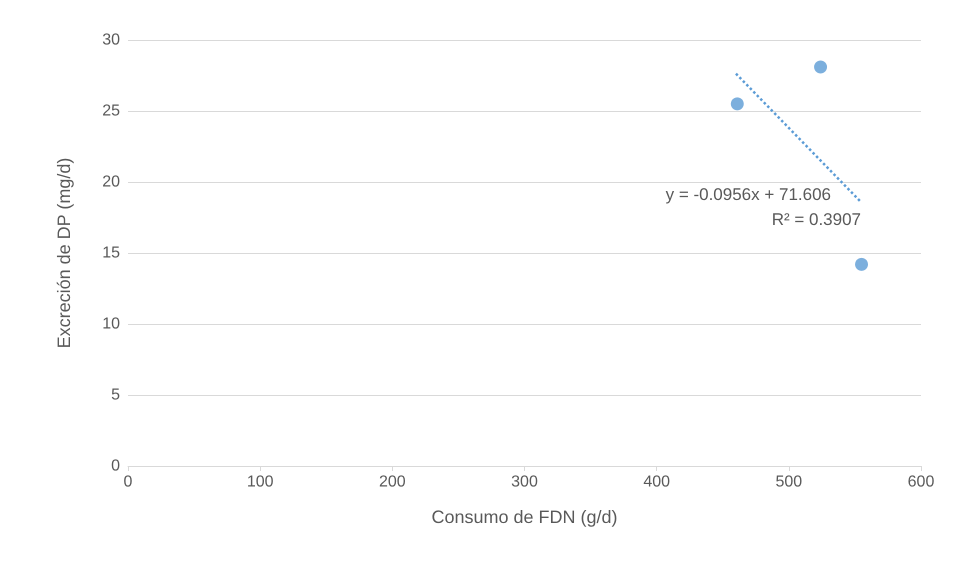  What do you see at coordinates (392, 482) in the screenshot?
I see `x-tick-label: 200` at bounding box center [392, 482].